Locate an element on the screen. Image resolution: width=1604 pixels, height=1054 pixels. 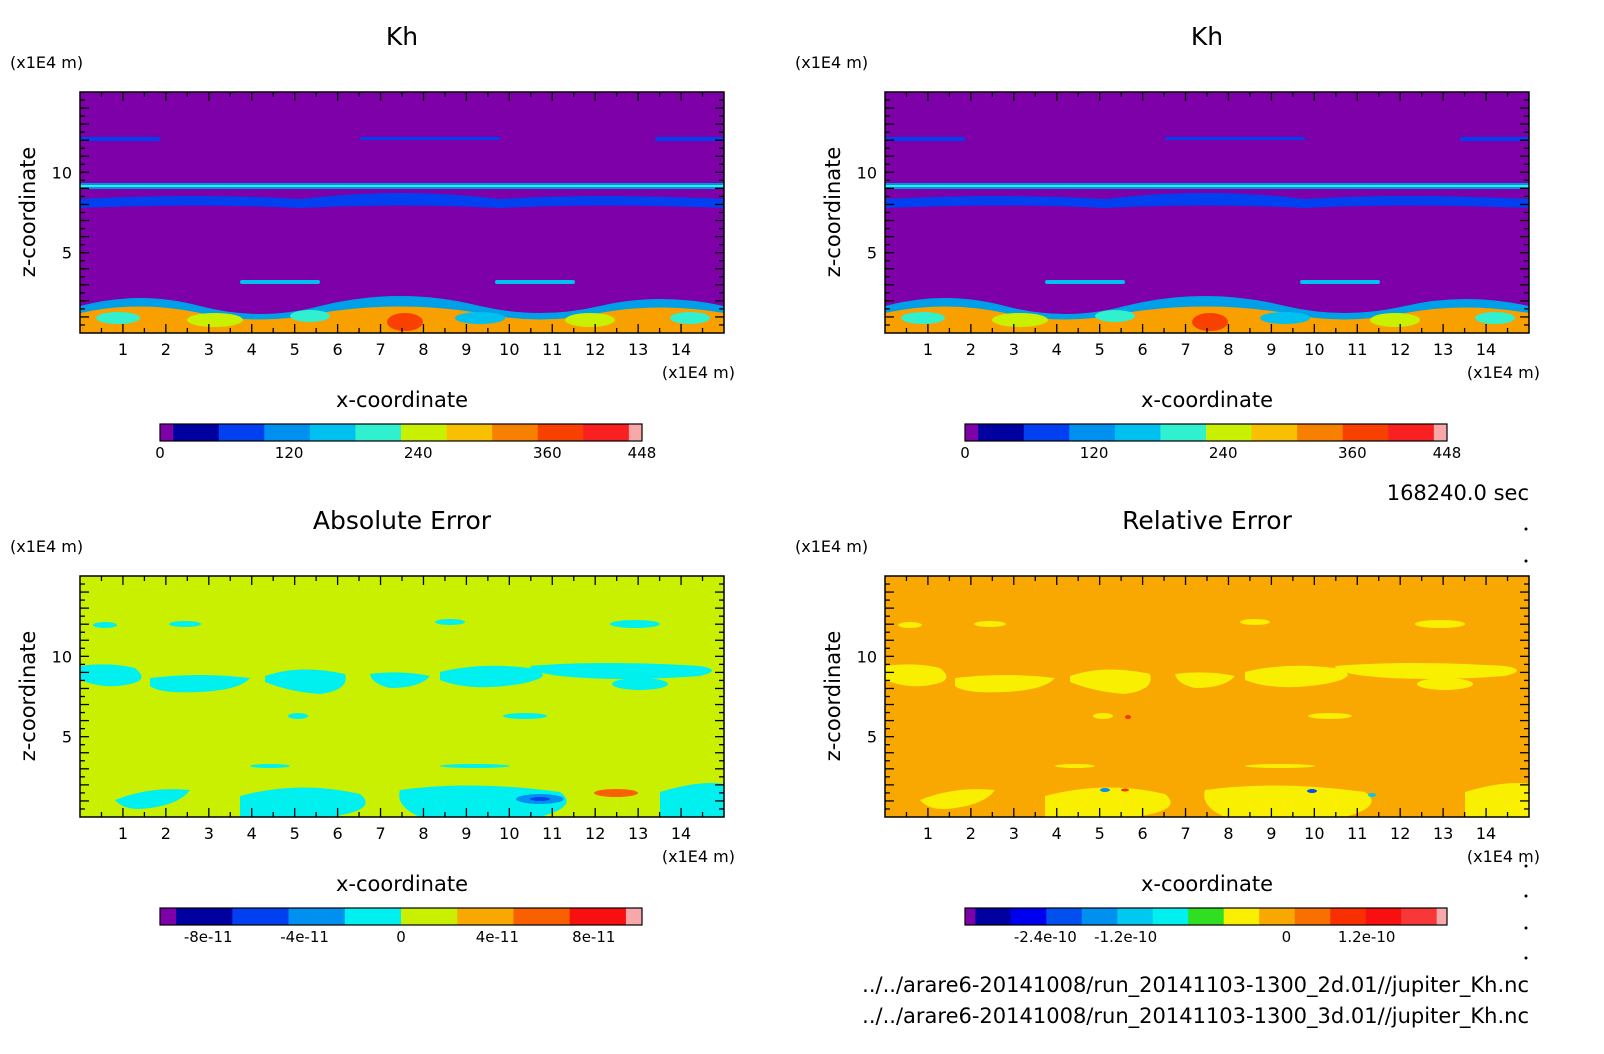
colorbar: 0 120 240 360 448 is located at coordinates (405, 442).